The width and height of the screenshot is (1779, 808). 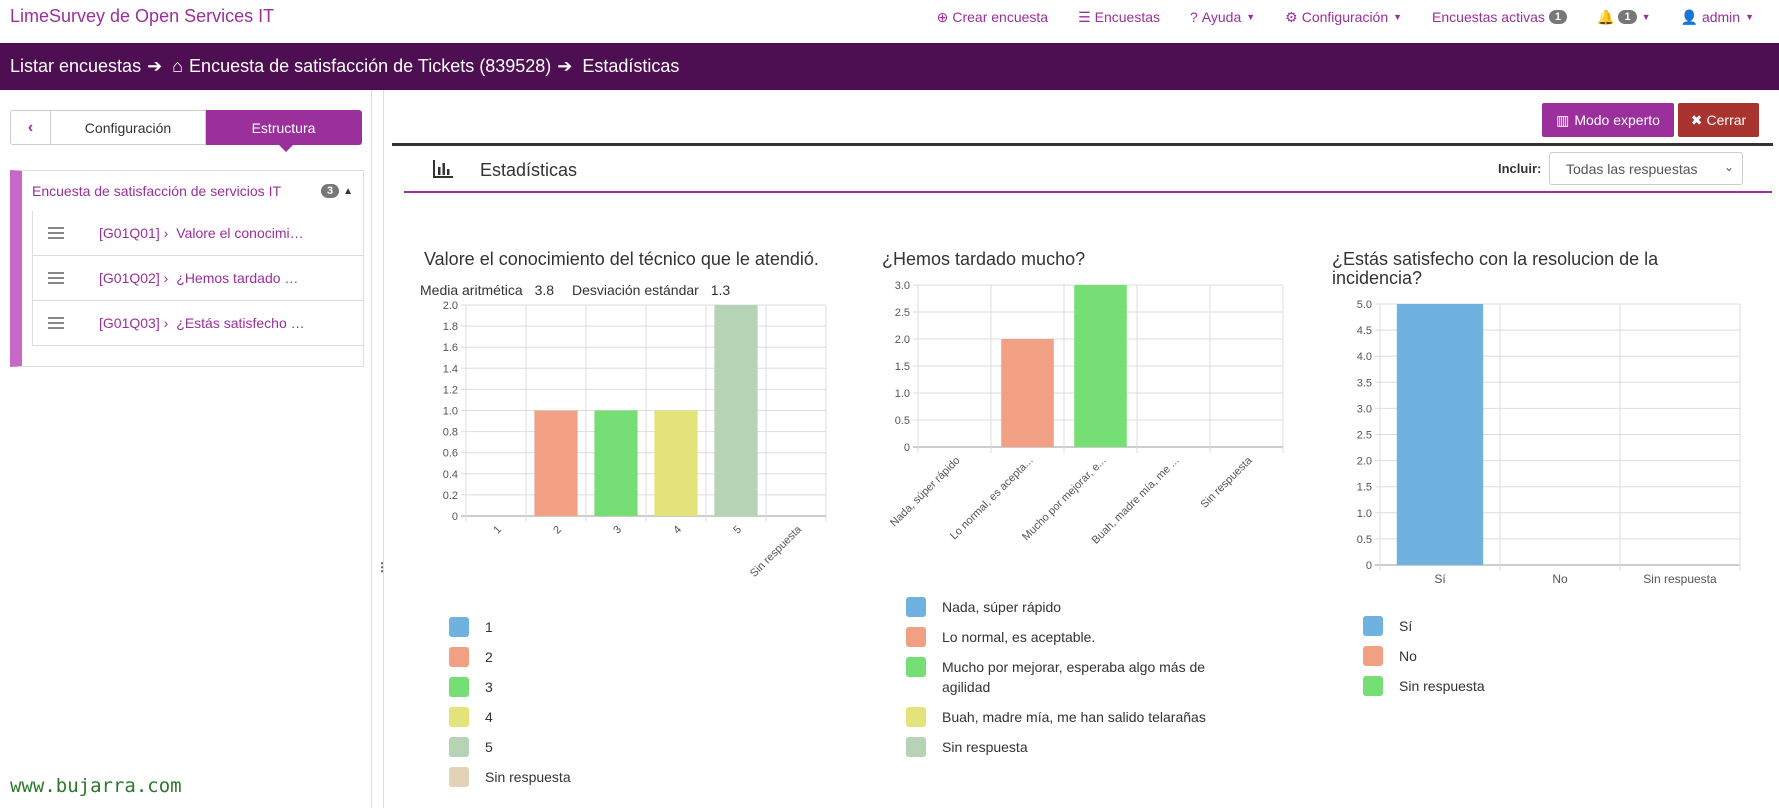 What do you see at coordinates (450, 475) in the screenshot?
I see `chart1-ytick-label: 0.4` at bounding box center [450, 475].